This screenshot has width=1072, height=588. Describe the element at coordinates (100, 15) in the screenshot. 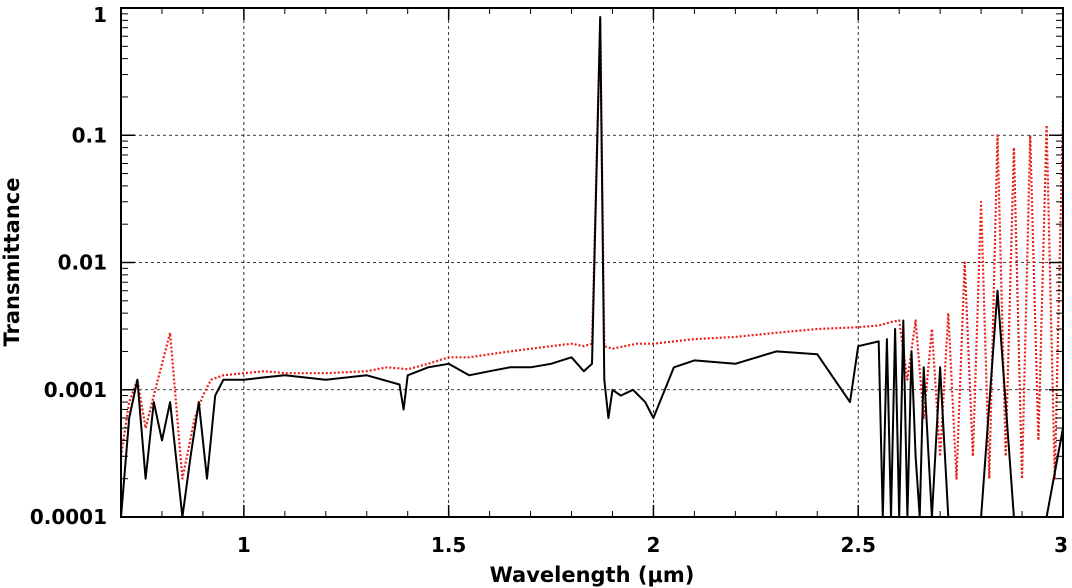

I see `y-tick-label: 1` at that location.